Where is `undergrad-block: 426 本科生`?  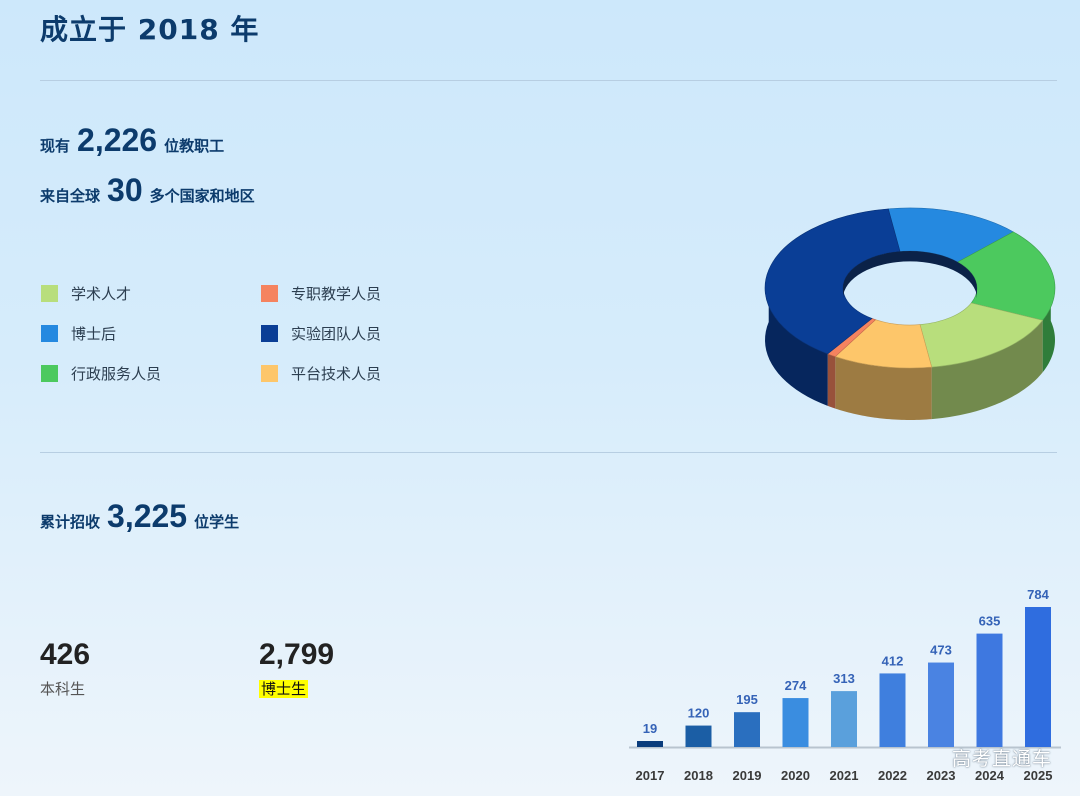 undergrad-block: 426 本科生 is located at coordinates (65, 668).